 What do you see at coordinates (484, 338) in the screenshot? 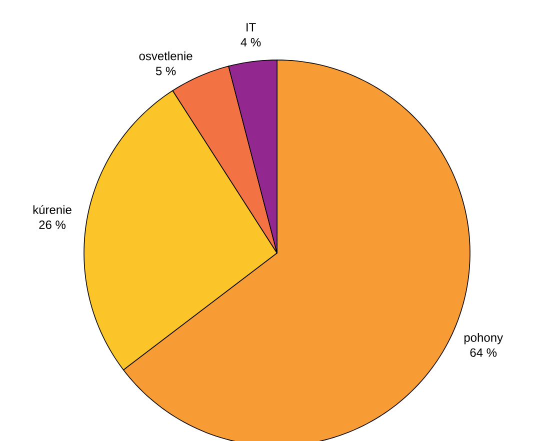
I see `slice-label: pohony` at bounding box center [484, 338].